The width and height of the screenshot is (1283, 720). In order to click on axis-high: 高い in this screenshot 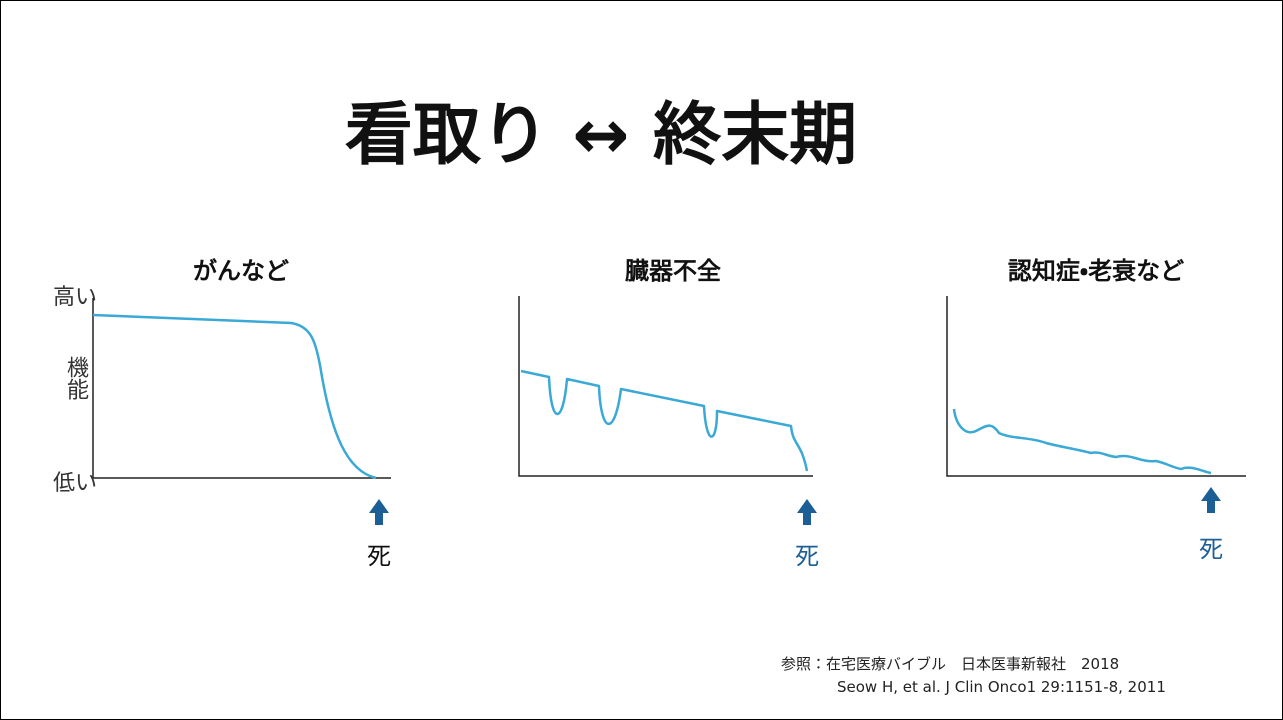, I will do `click(75, 297)`.